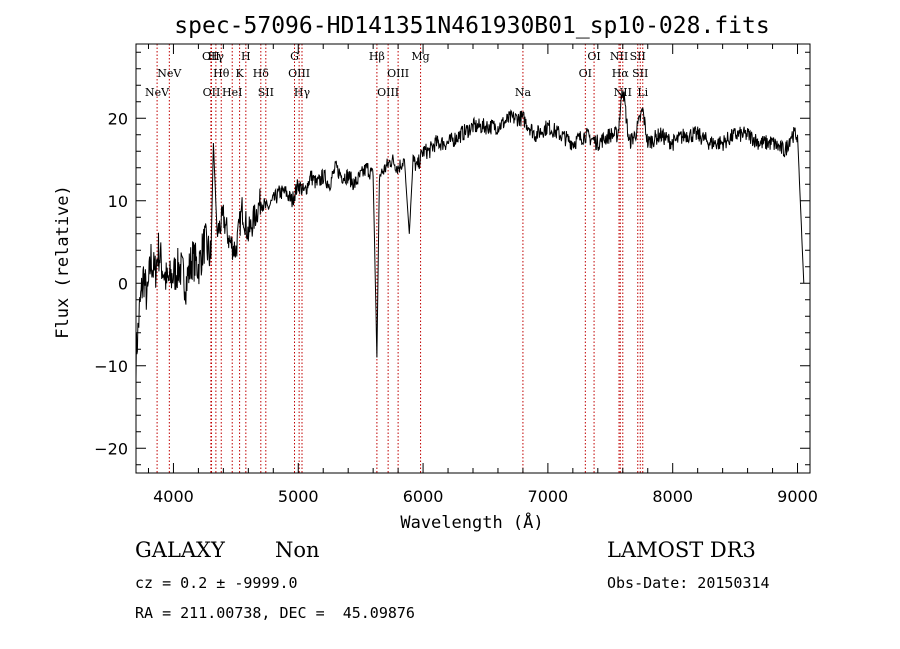  Describe the element at coordinates (672, 496) in the screenshot. I see `x-tick-label: 8000` at that location.